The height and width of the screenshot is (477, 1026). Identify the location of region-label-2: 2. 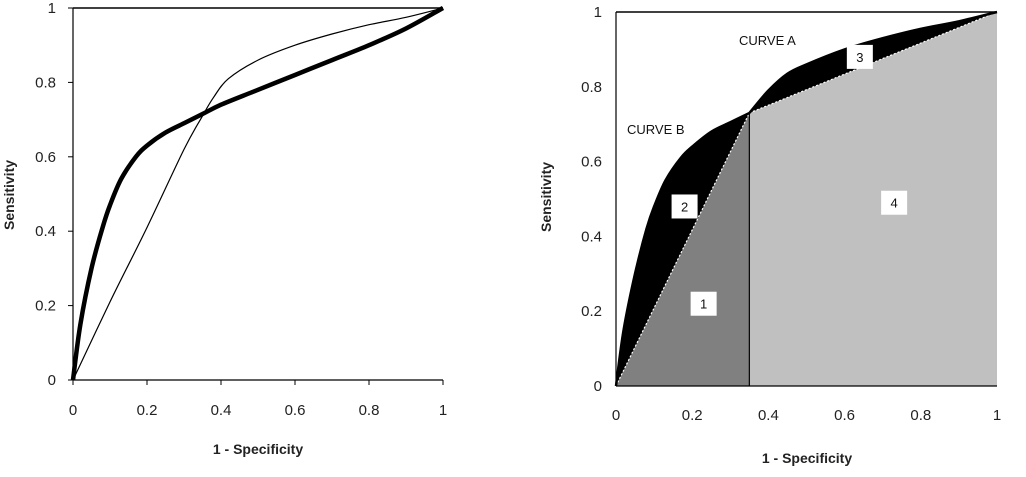
(684, 206).